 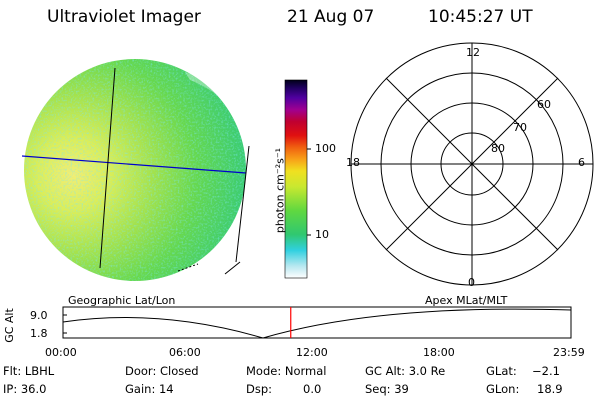 I want to click on info-glat-value: −2.1, so click(x=546, y=371).